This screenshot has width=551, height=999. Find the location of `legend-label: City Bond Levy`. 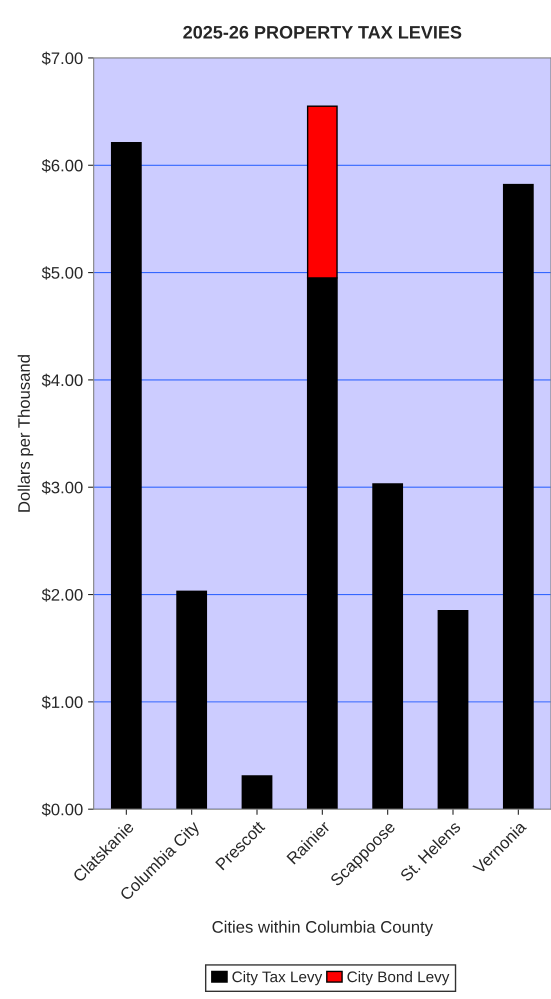

legend-label: City Bond Levy is located at coordinates (398, 978).